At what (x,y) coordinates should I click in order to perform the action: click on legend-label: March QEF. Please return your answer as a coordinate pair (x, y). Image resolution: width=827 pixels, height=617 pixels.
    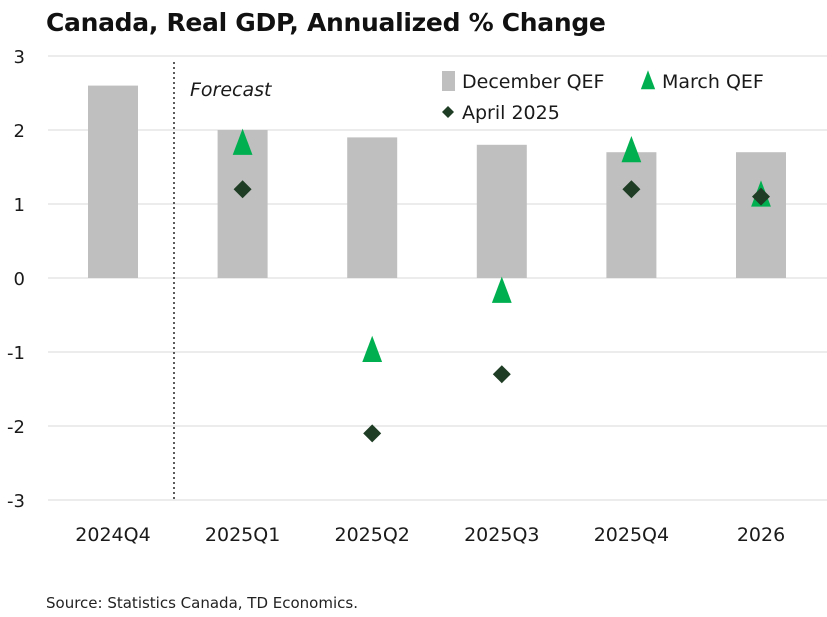
    Looking at the image, I should click on (713, 82).